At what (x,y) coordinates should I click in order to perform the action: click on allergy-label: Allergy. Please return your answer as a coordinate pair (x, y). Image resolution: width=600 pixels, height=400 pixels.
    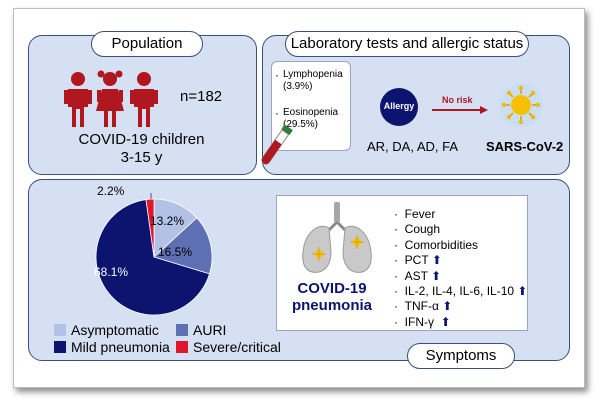
    Looking at the image, I should click on (399, 106).